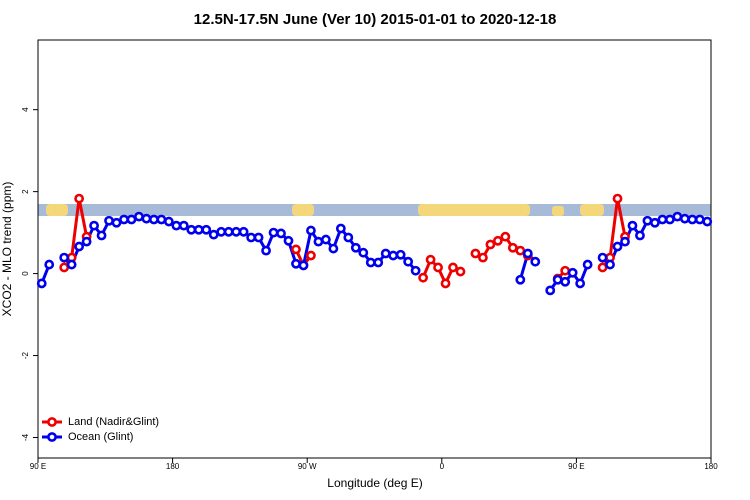 The width and height of the screenshot is (750, 500). I want to click on y-tick-label: 4, so click(25, 109).